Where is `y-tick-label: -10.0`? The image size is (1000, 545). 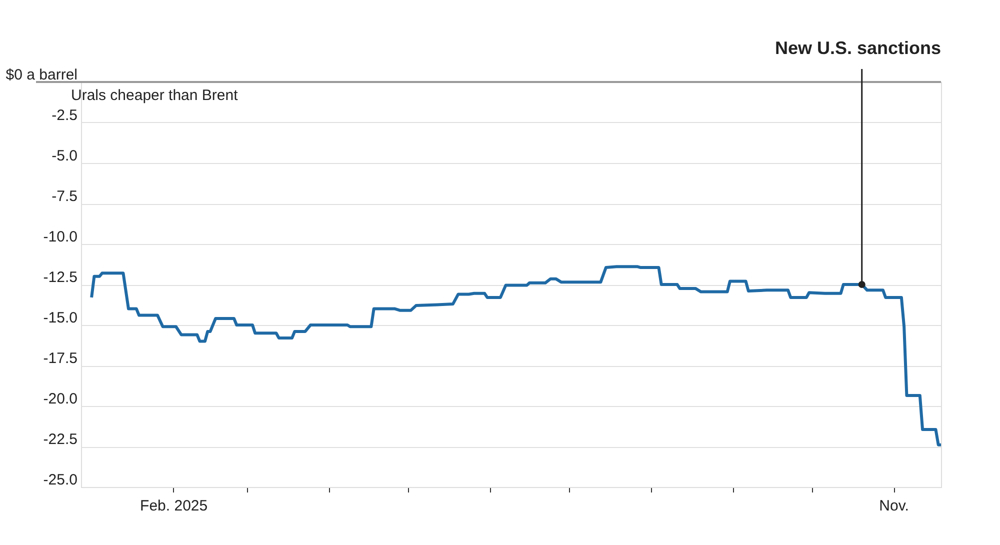
y-tick-label: -10.0 is located at coordinates (60, 237).